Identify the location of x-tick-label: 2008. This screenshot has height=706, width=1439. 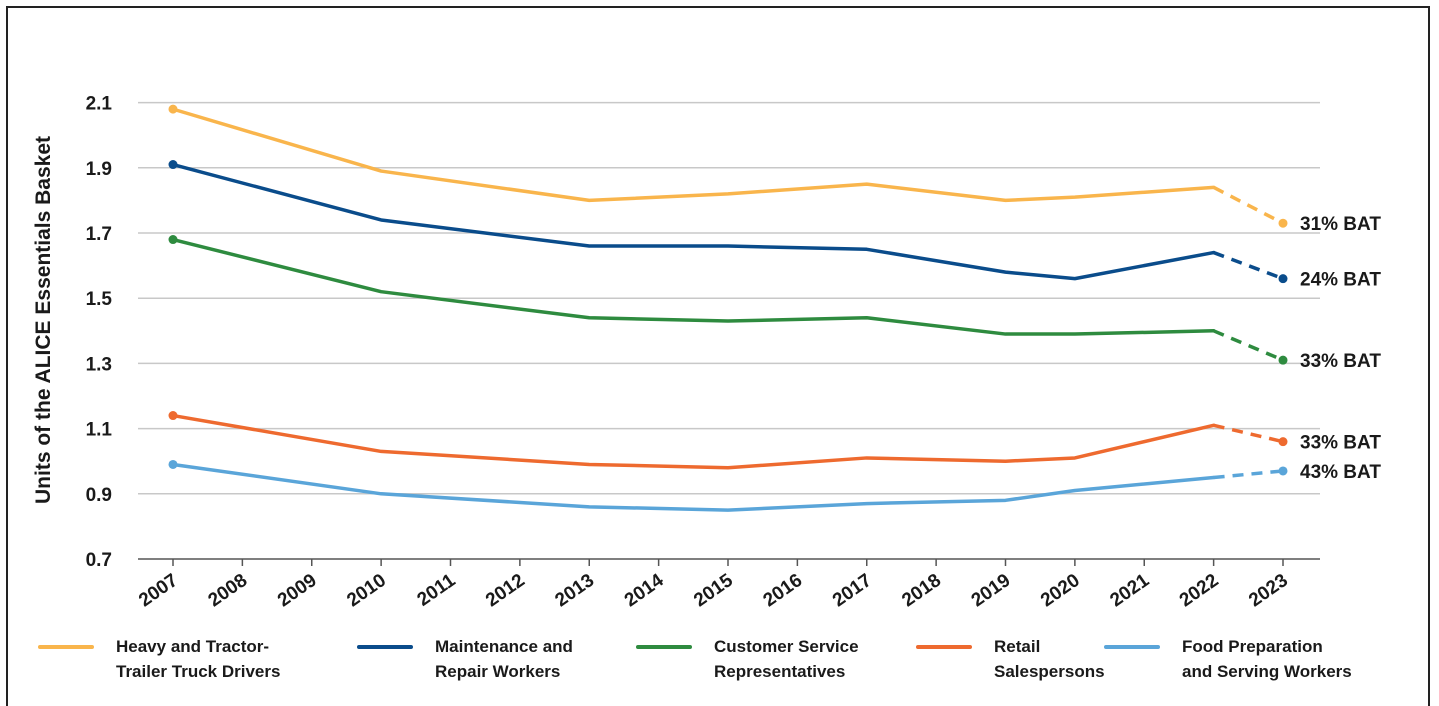
(228, 590).